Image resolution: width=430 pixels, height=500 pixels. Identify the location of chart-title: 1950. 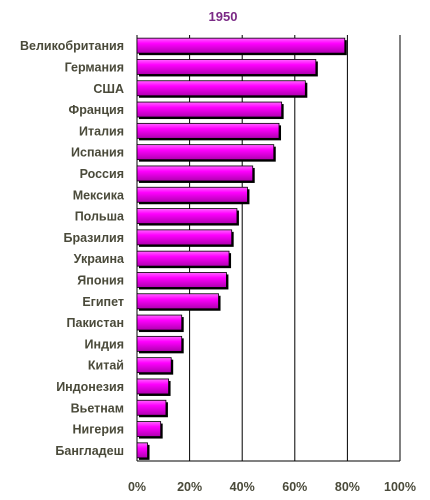
(223, 16).